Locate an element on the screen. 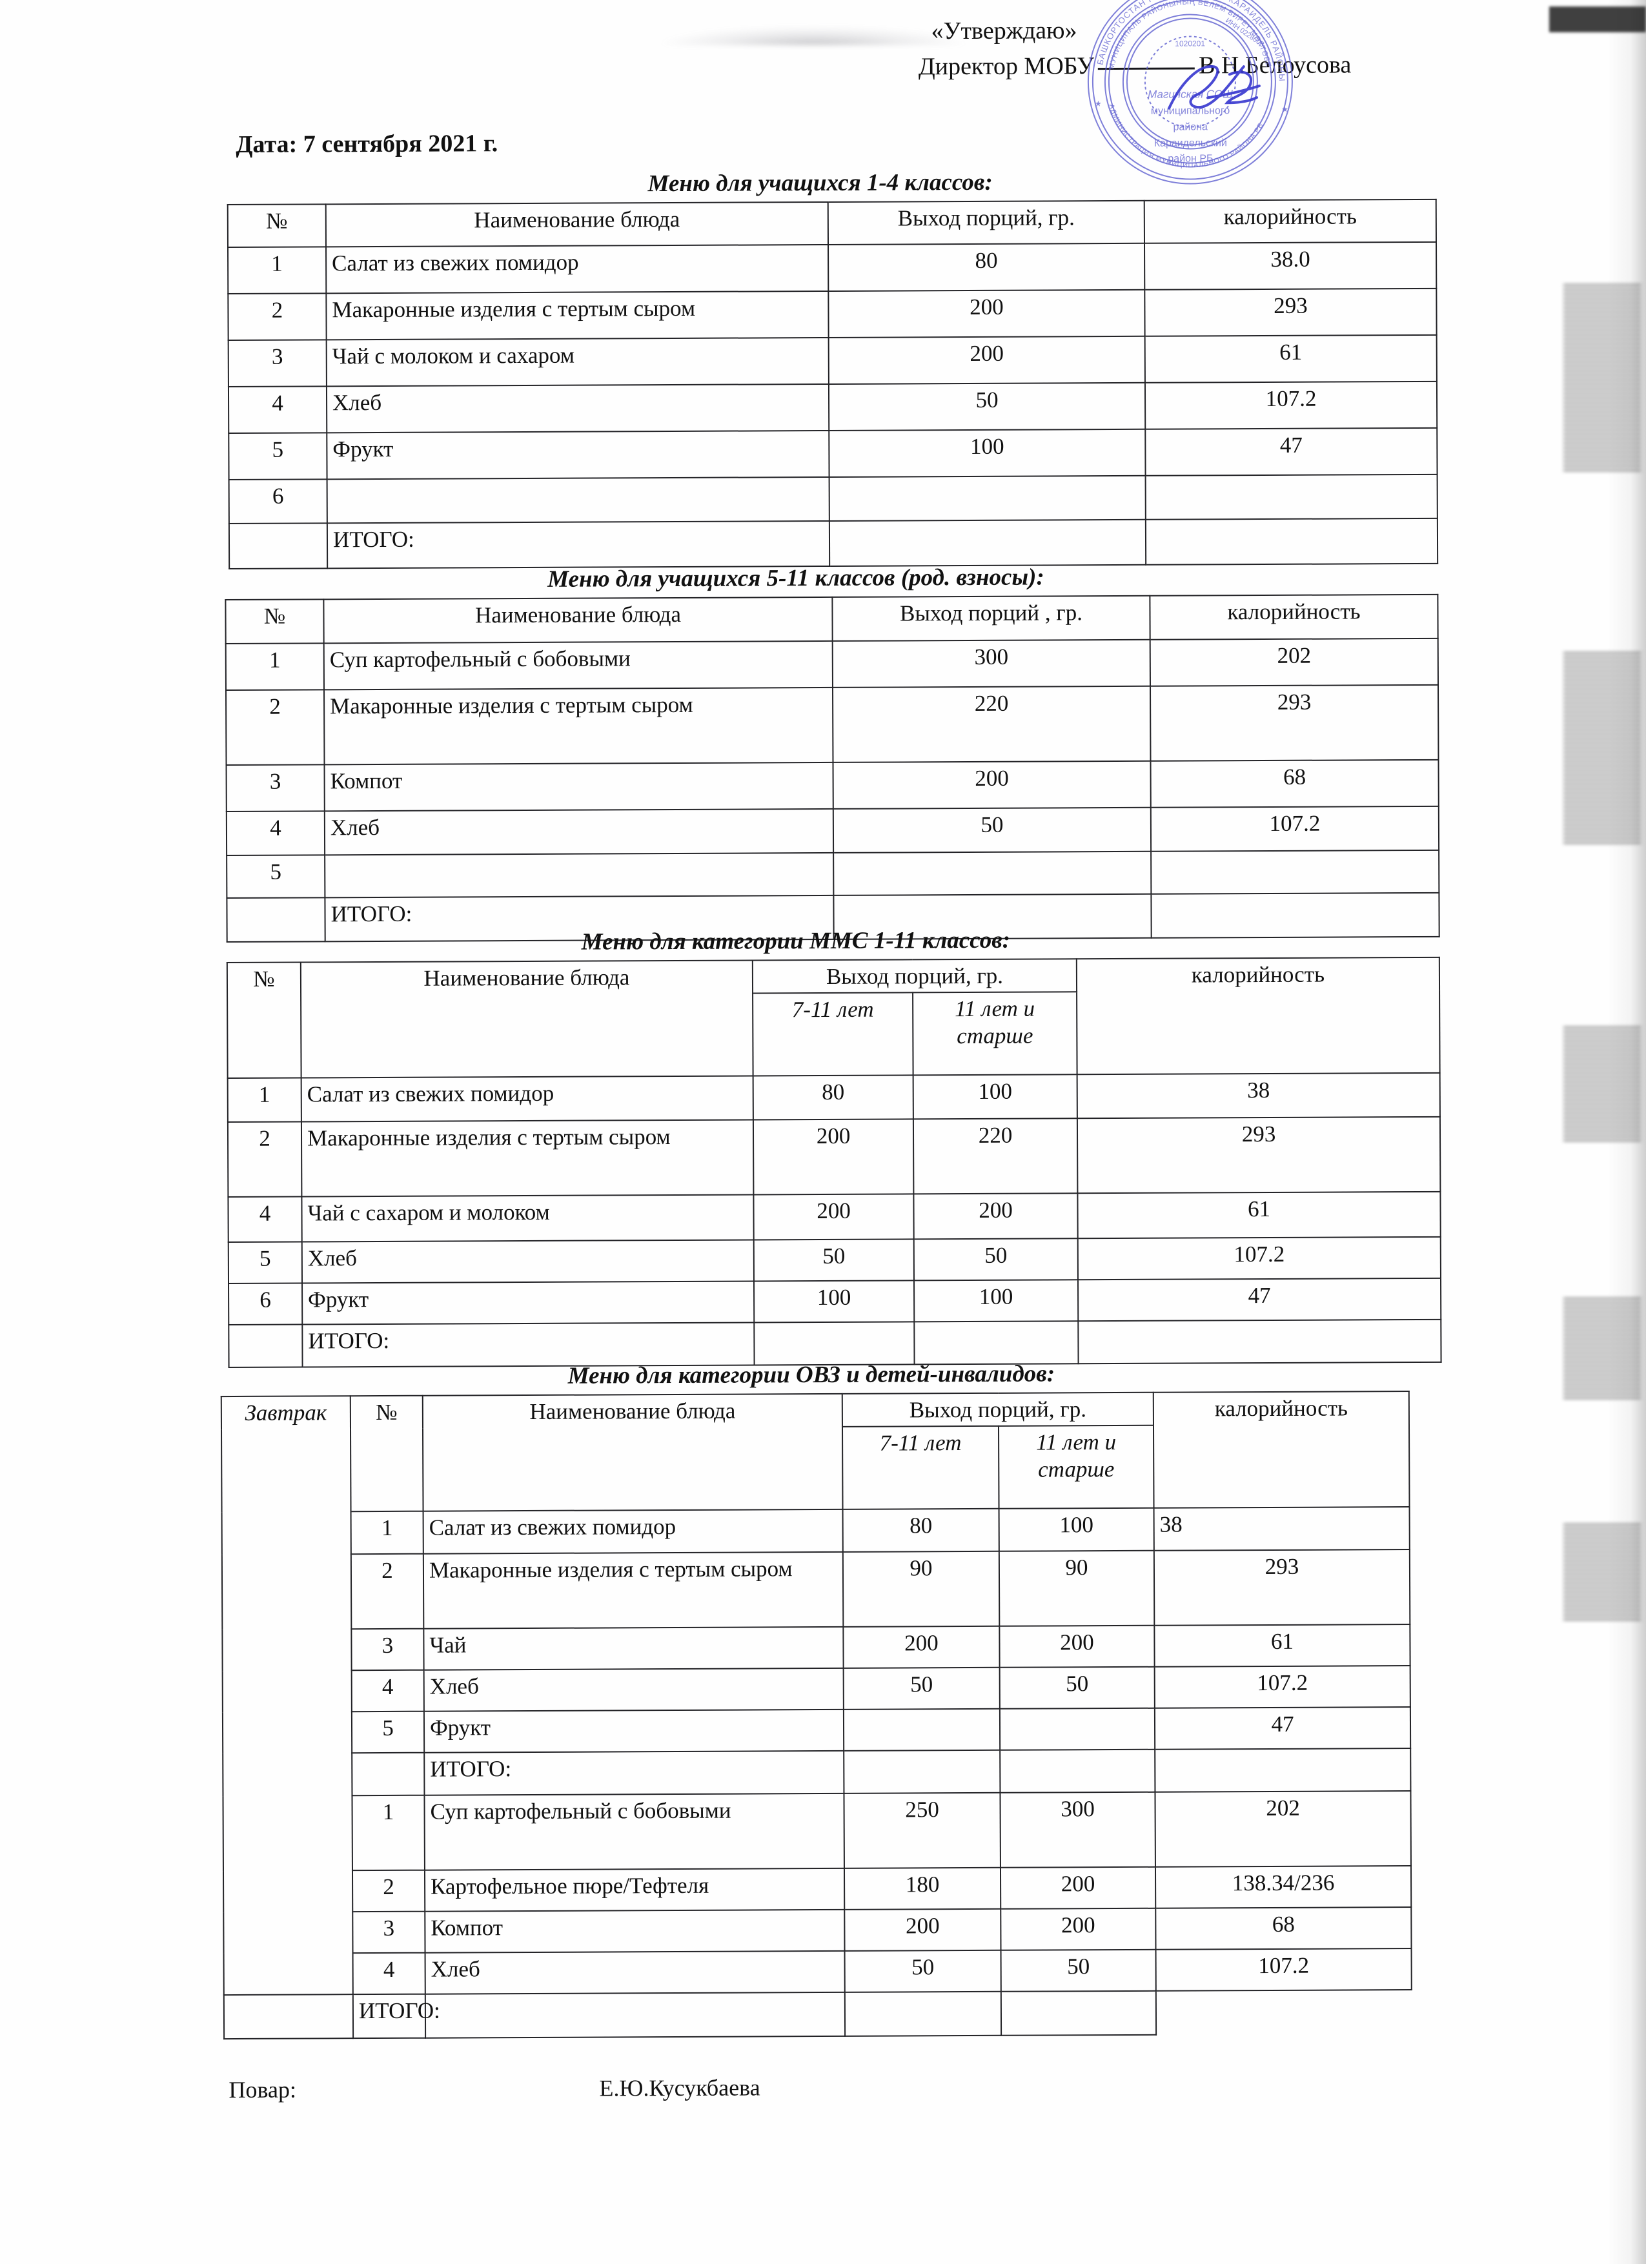 The image size is (1646, 2268). table-row: 6 is located at coordinates (833, 499).